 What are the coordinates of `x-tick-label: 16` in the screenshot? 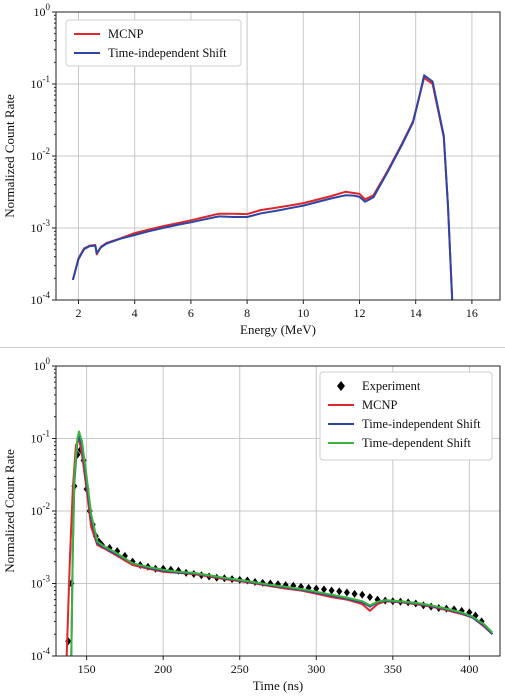 It's located at (472, 313).